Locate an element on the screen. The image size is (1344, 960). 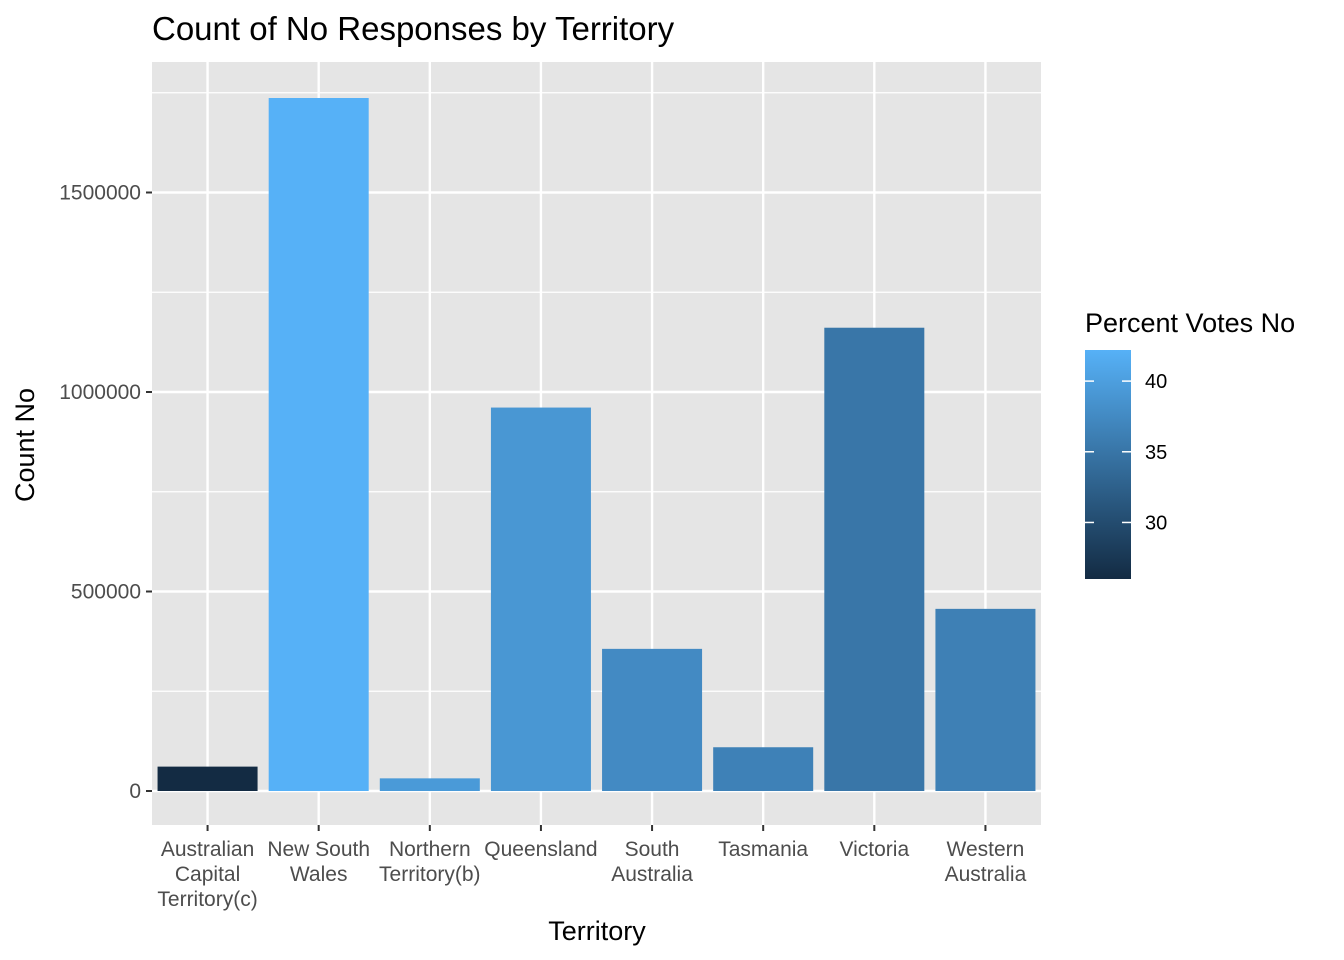
bar-western-australia is located at coordinates (985, 699).